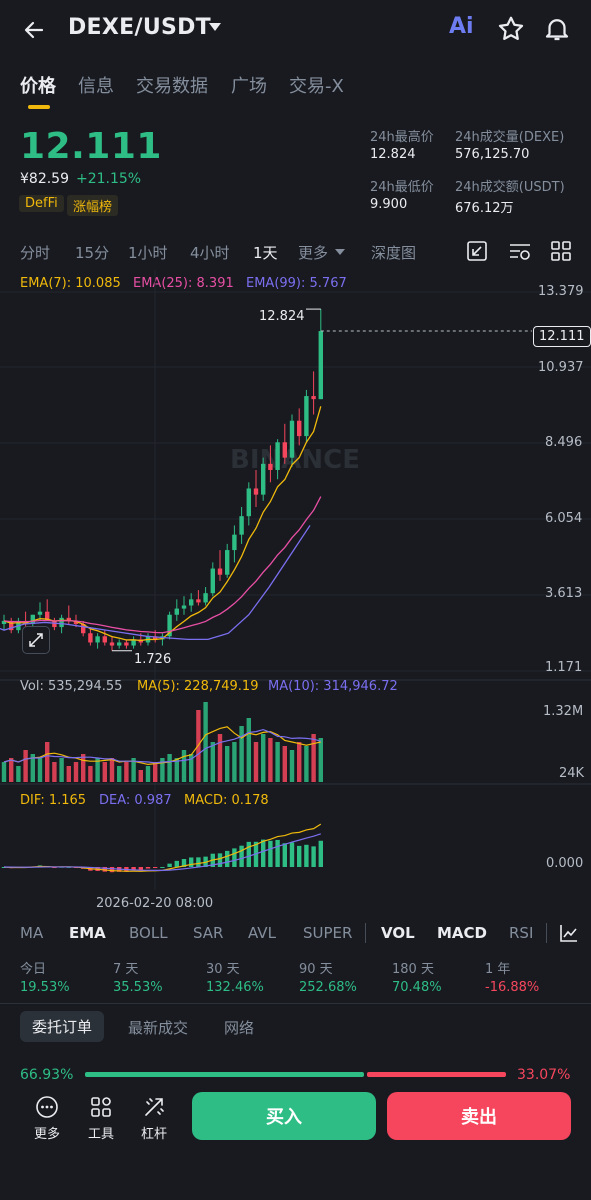  I want to click on timeframe-4h: 4小时, so click(210, 253).